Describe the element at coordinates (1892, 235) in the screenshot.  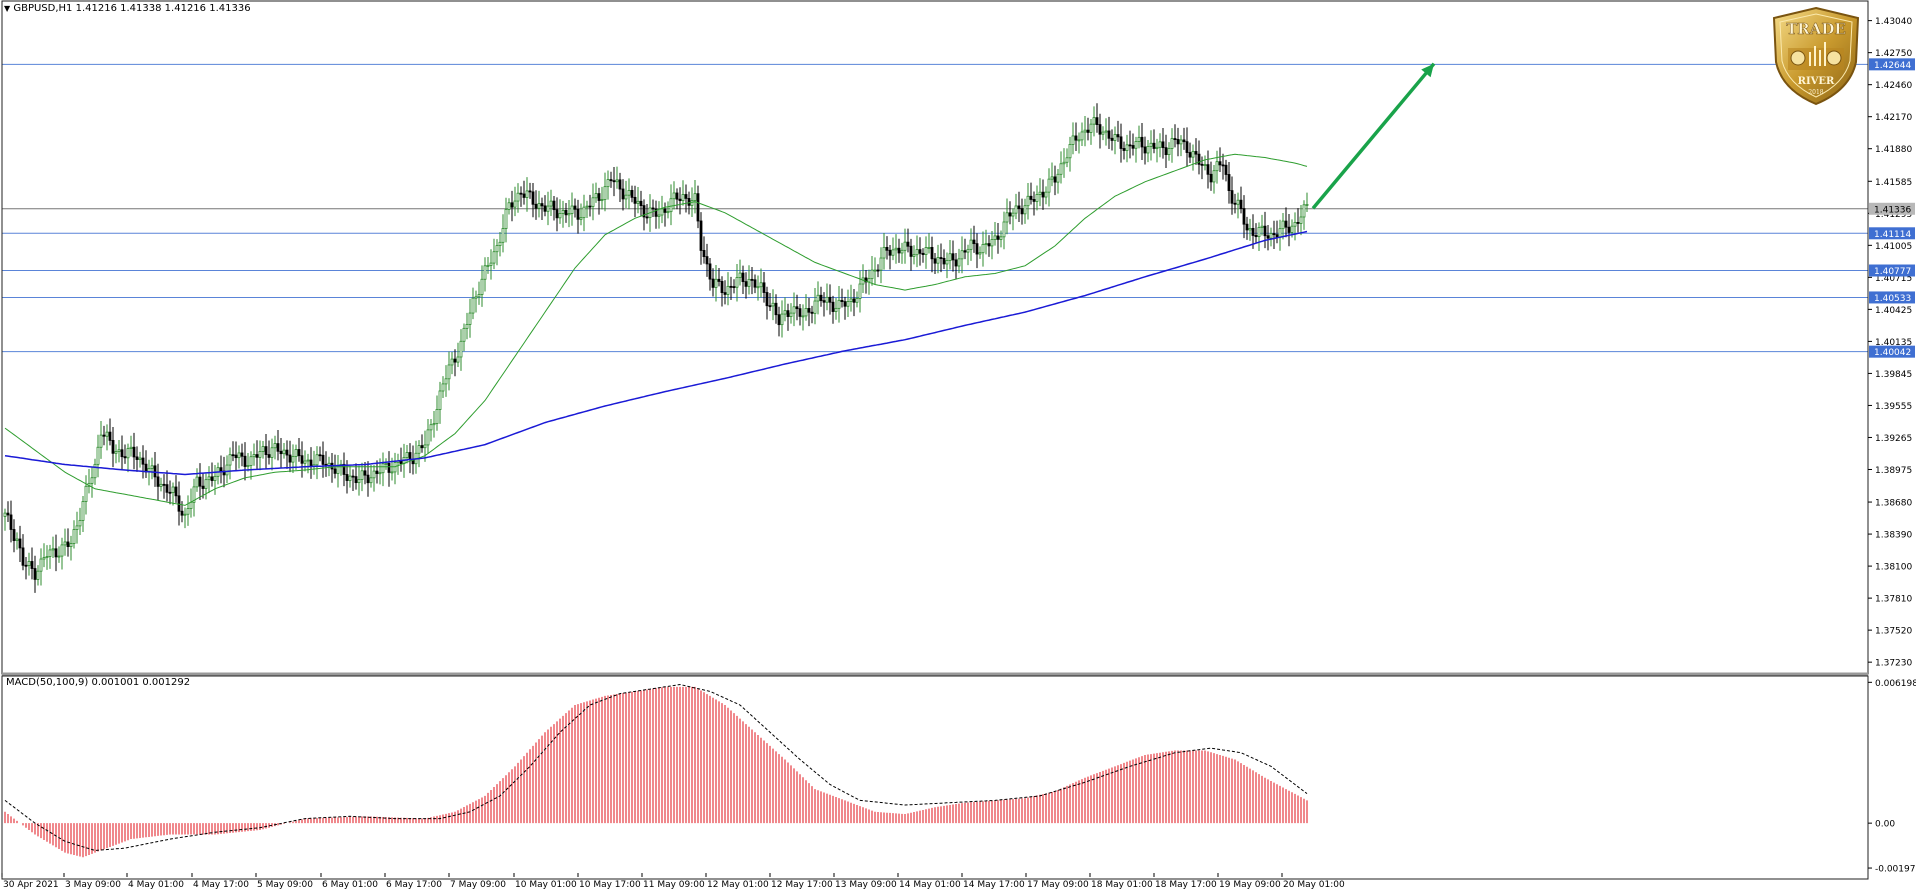
I see `price-level-badge: 1.41114` at that location.